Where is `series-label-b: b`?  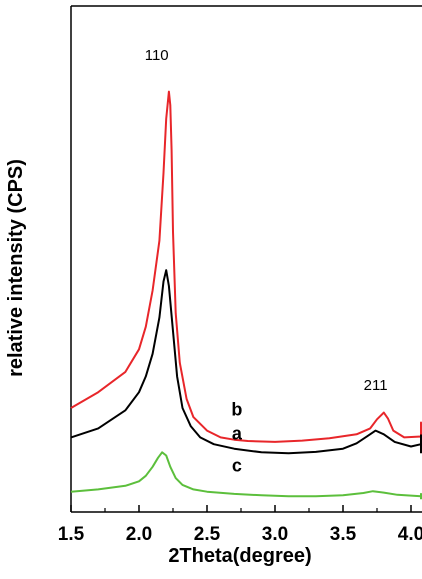 series-label-b: b is located at coordinates (236, 410).